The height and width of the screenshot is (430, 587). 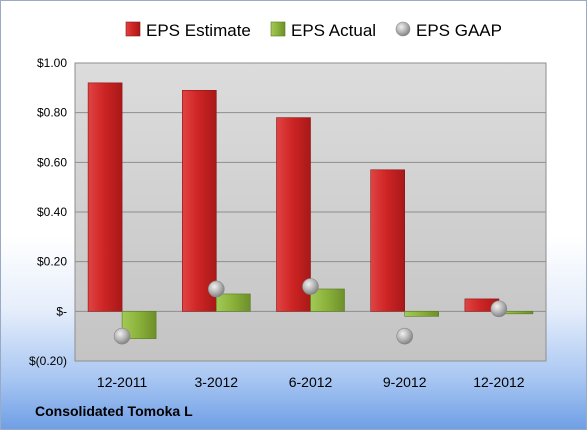 I want to click on x-tick-label: 12-2012, so click(x=499, y=382).